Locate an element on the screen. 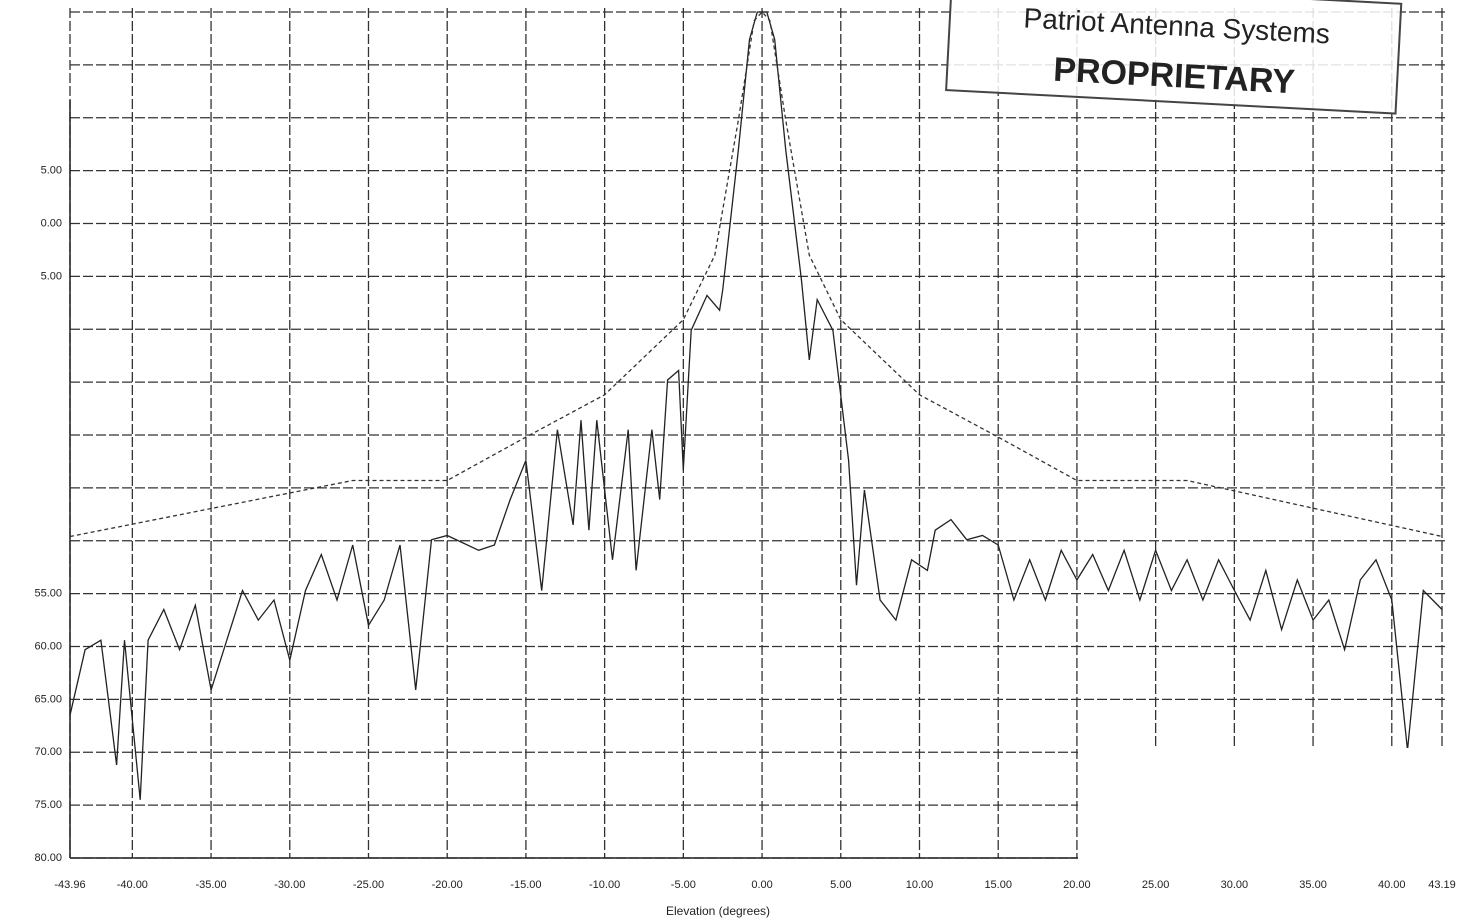 Image resolution: width=1477 pixels, height=923 pixels. y-tick-label: 65.00 is located at coordinates (48, 699).